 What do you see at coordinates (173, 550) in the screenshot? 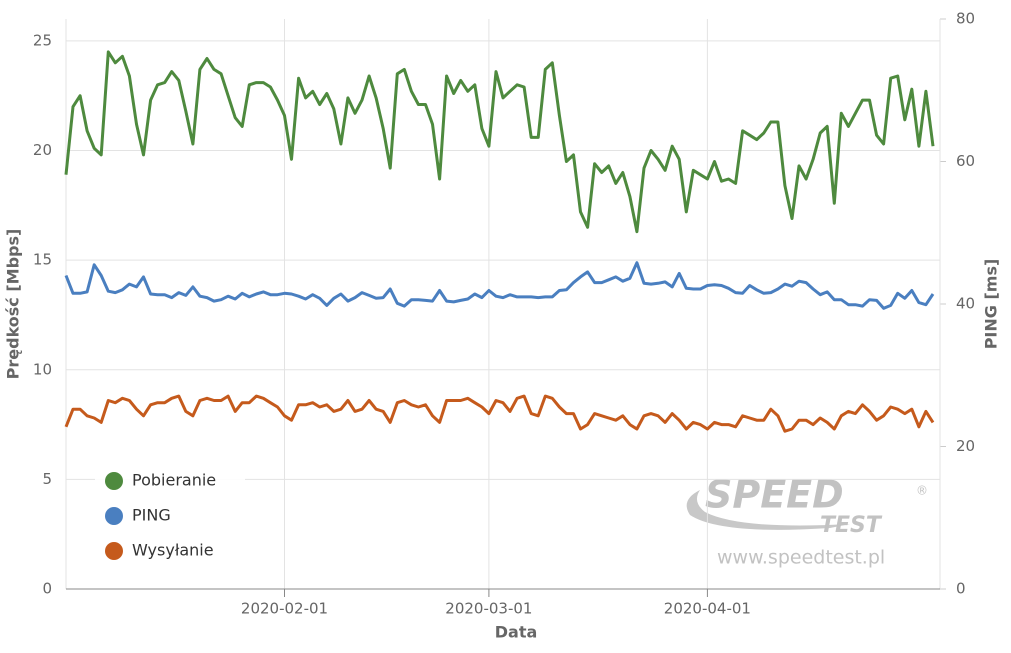
I see `legend-label: Wysyłanie` at bounding box center [173, 550].